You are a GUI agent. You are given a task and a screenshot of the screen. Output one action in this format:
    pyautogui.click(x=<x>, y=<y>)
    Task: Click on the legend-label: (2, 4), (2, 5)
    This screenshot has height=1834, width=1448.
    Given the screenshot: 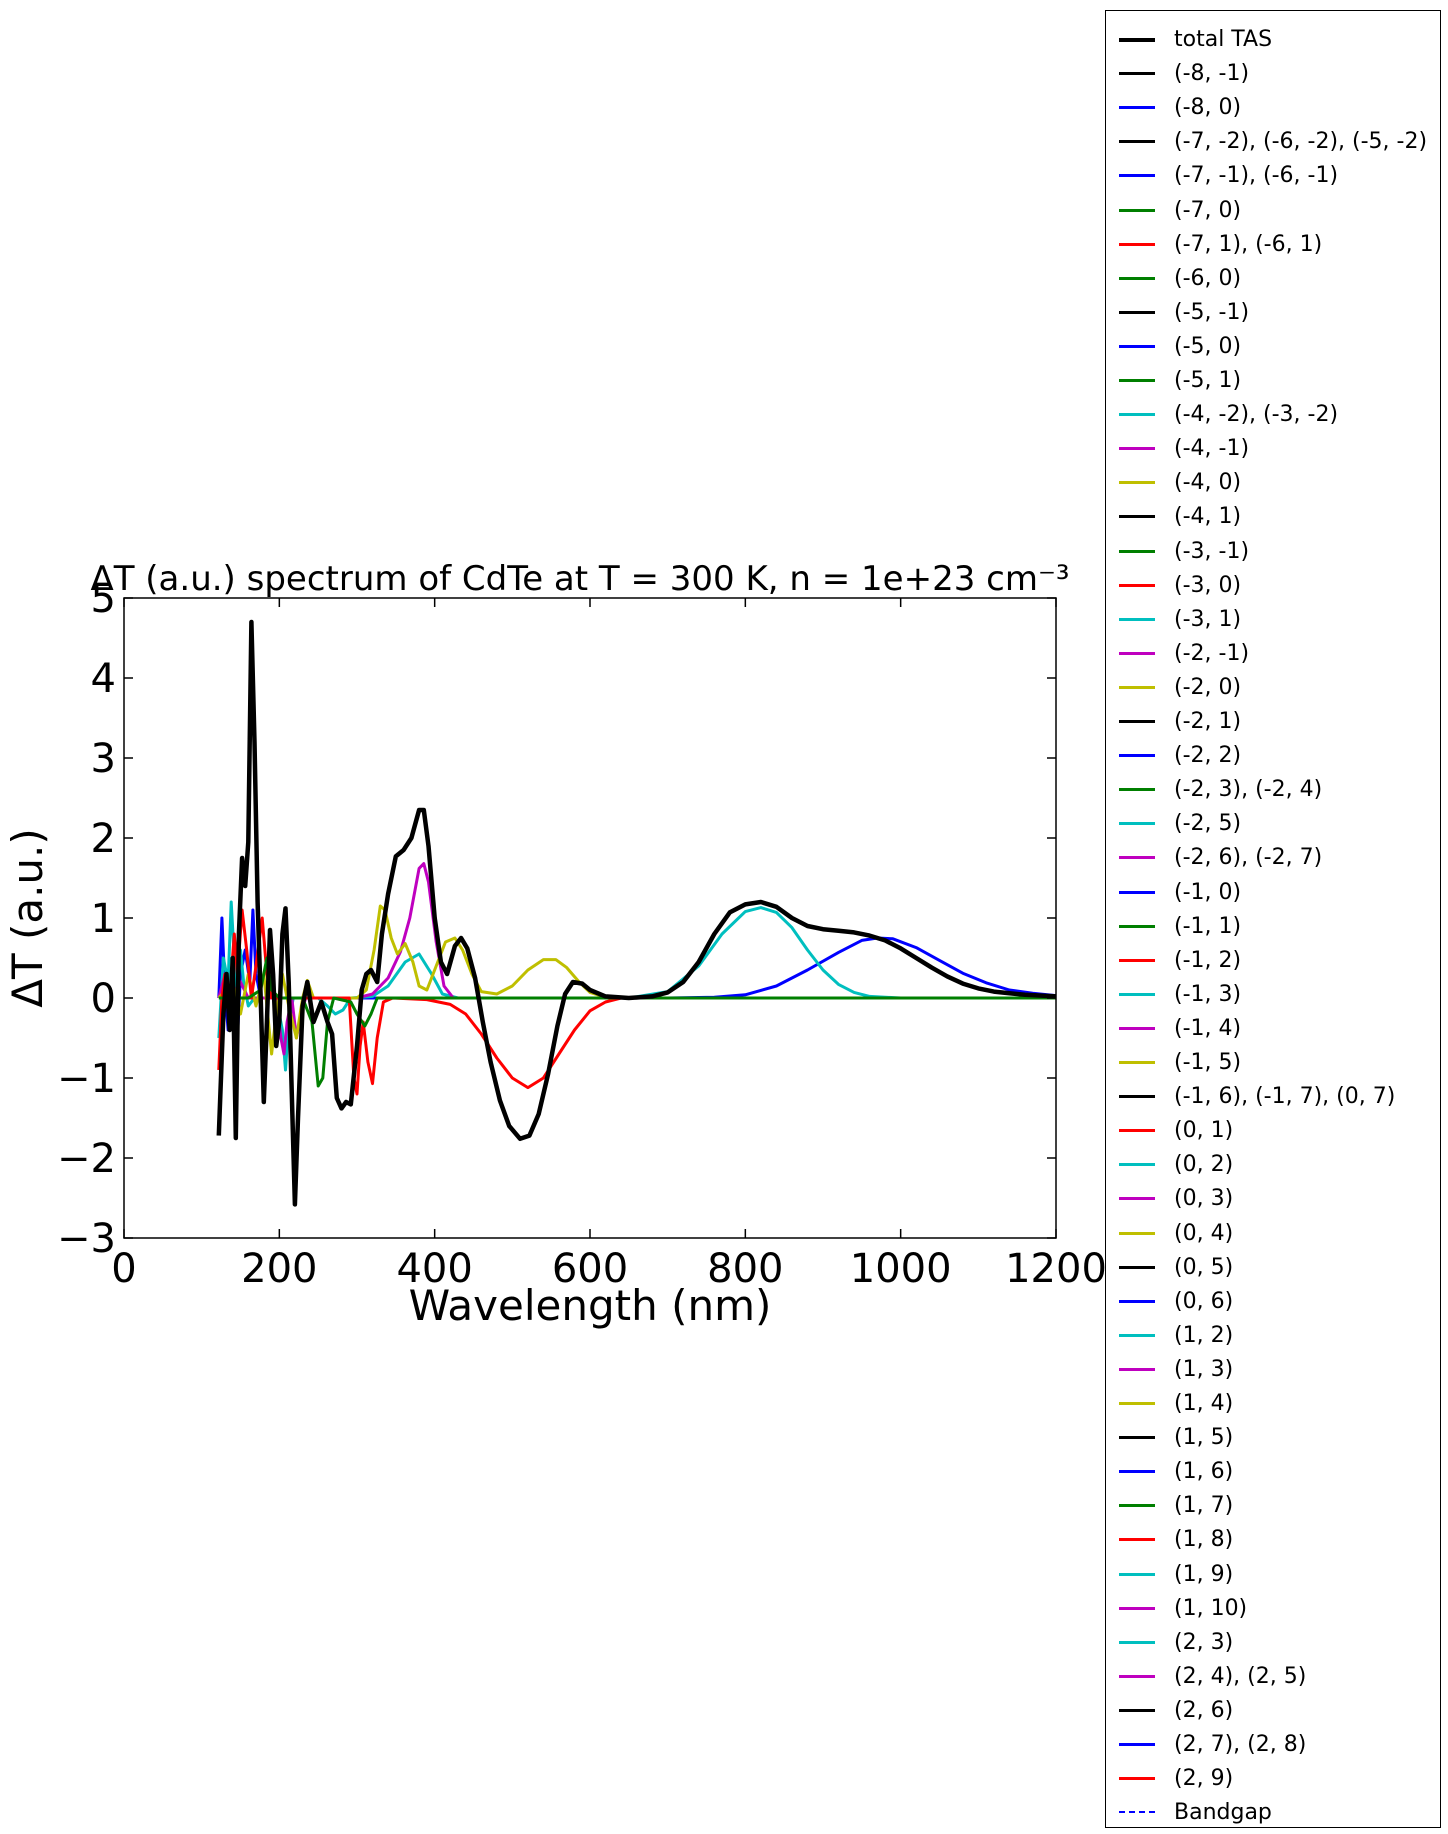 What is the action you would take?
    pyautogui.click(x=1240, y=1676)
    